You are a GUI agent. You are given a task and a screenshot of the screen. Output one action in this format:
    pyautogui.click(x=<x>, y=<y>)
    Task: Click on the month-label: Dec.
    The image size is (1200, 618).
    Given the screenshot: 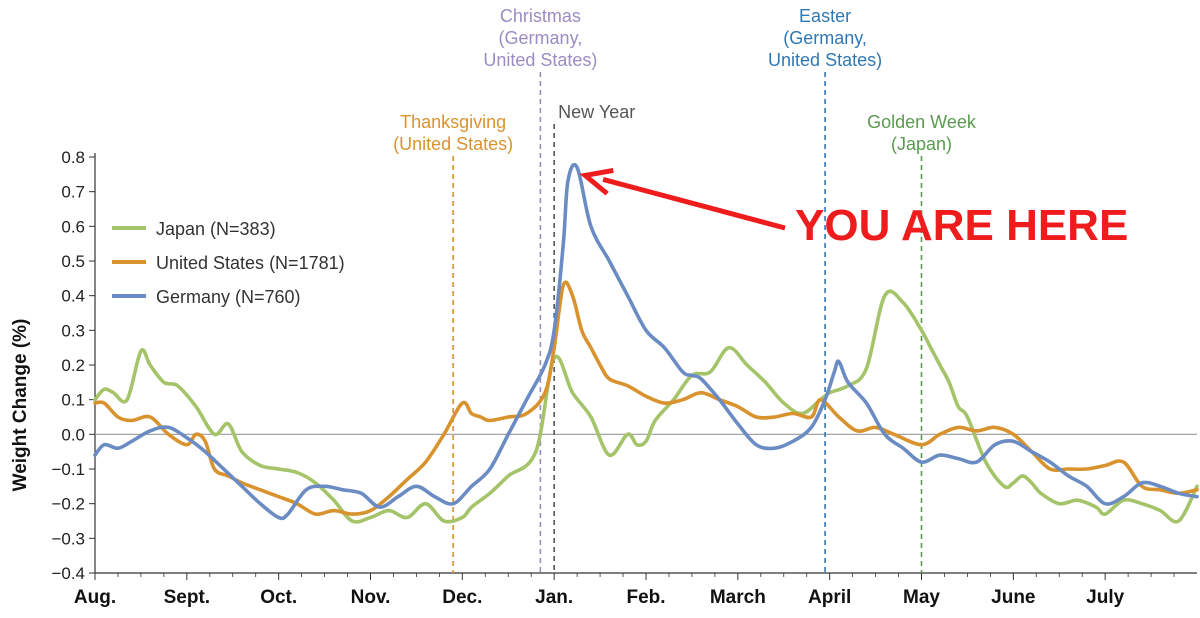 What is the action you would take?
    pyautogui.click(x=462, y=597)
    